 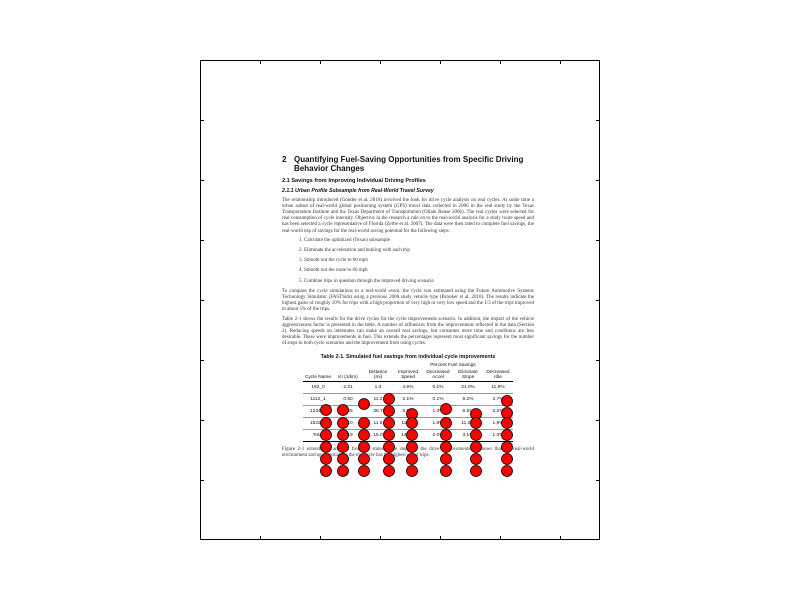 What do you see at coordinates (378, 376) in the screenshot?
I see `column-header: Distance (mi)` at bounding box center [378, 376].